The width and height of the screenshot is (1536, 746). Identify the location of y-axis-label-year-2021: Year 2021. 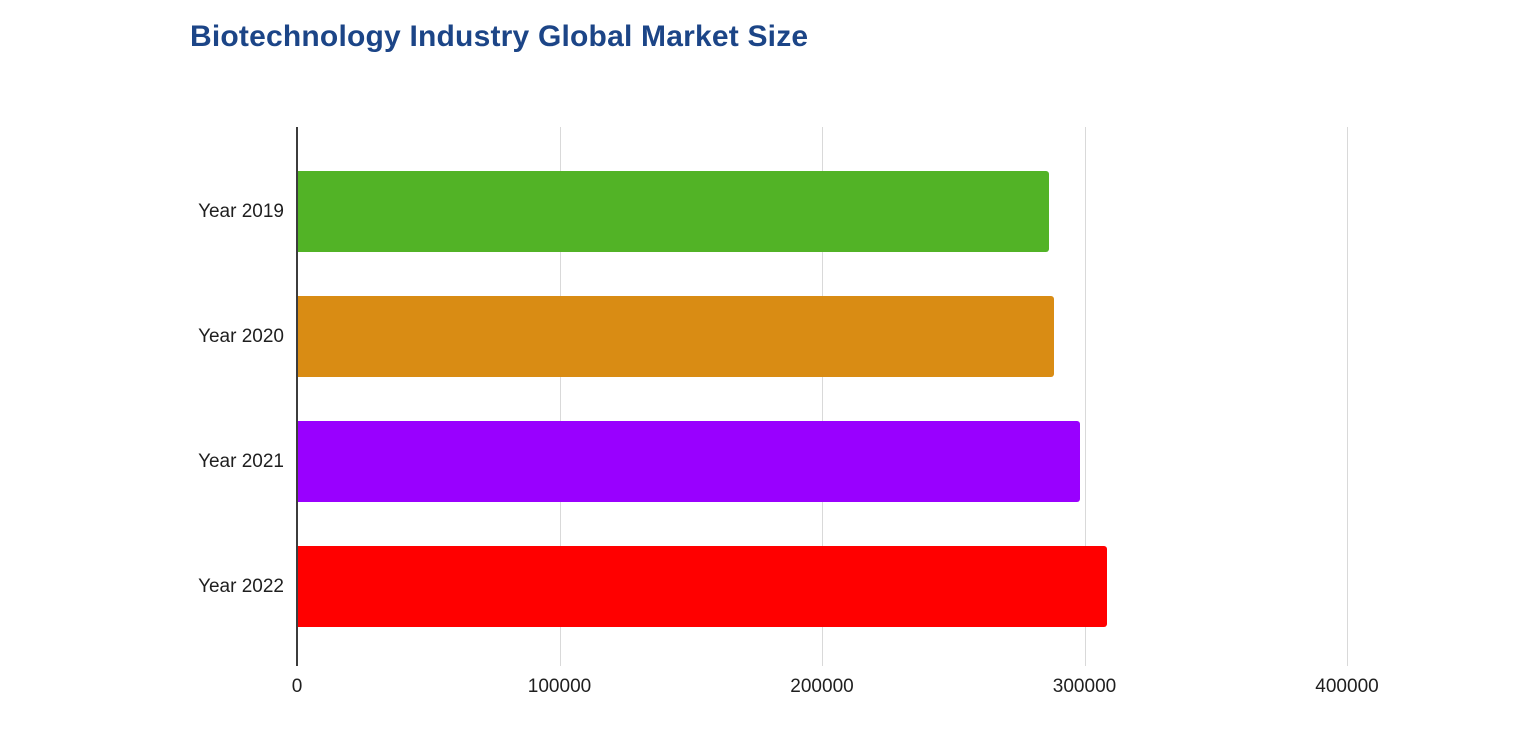
(241, 461).